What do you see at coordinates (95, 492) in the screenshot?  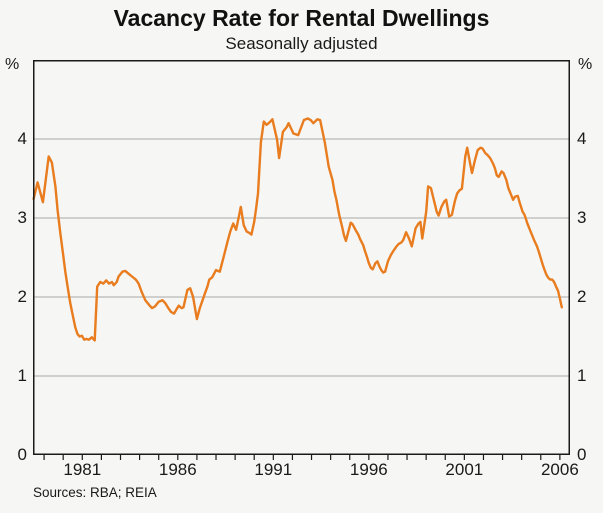 I see `source-note: Sources: RBA; REIA` at bounding box center [95, 492].